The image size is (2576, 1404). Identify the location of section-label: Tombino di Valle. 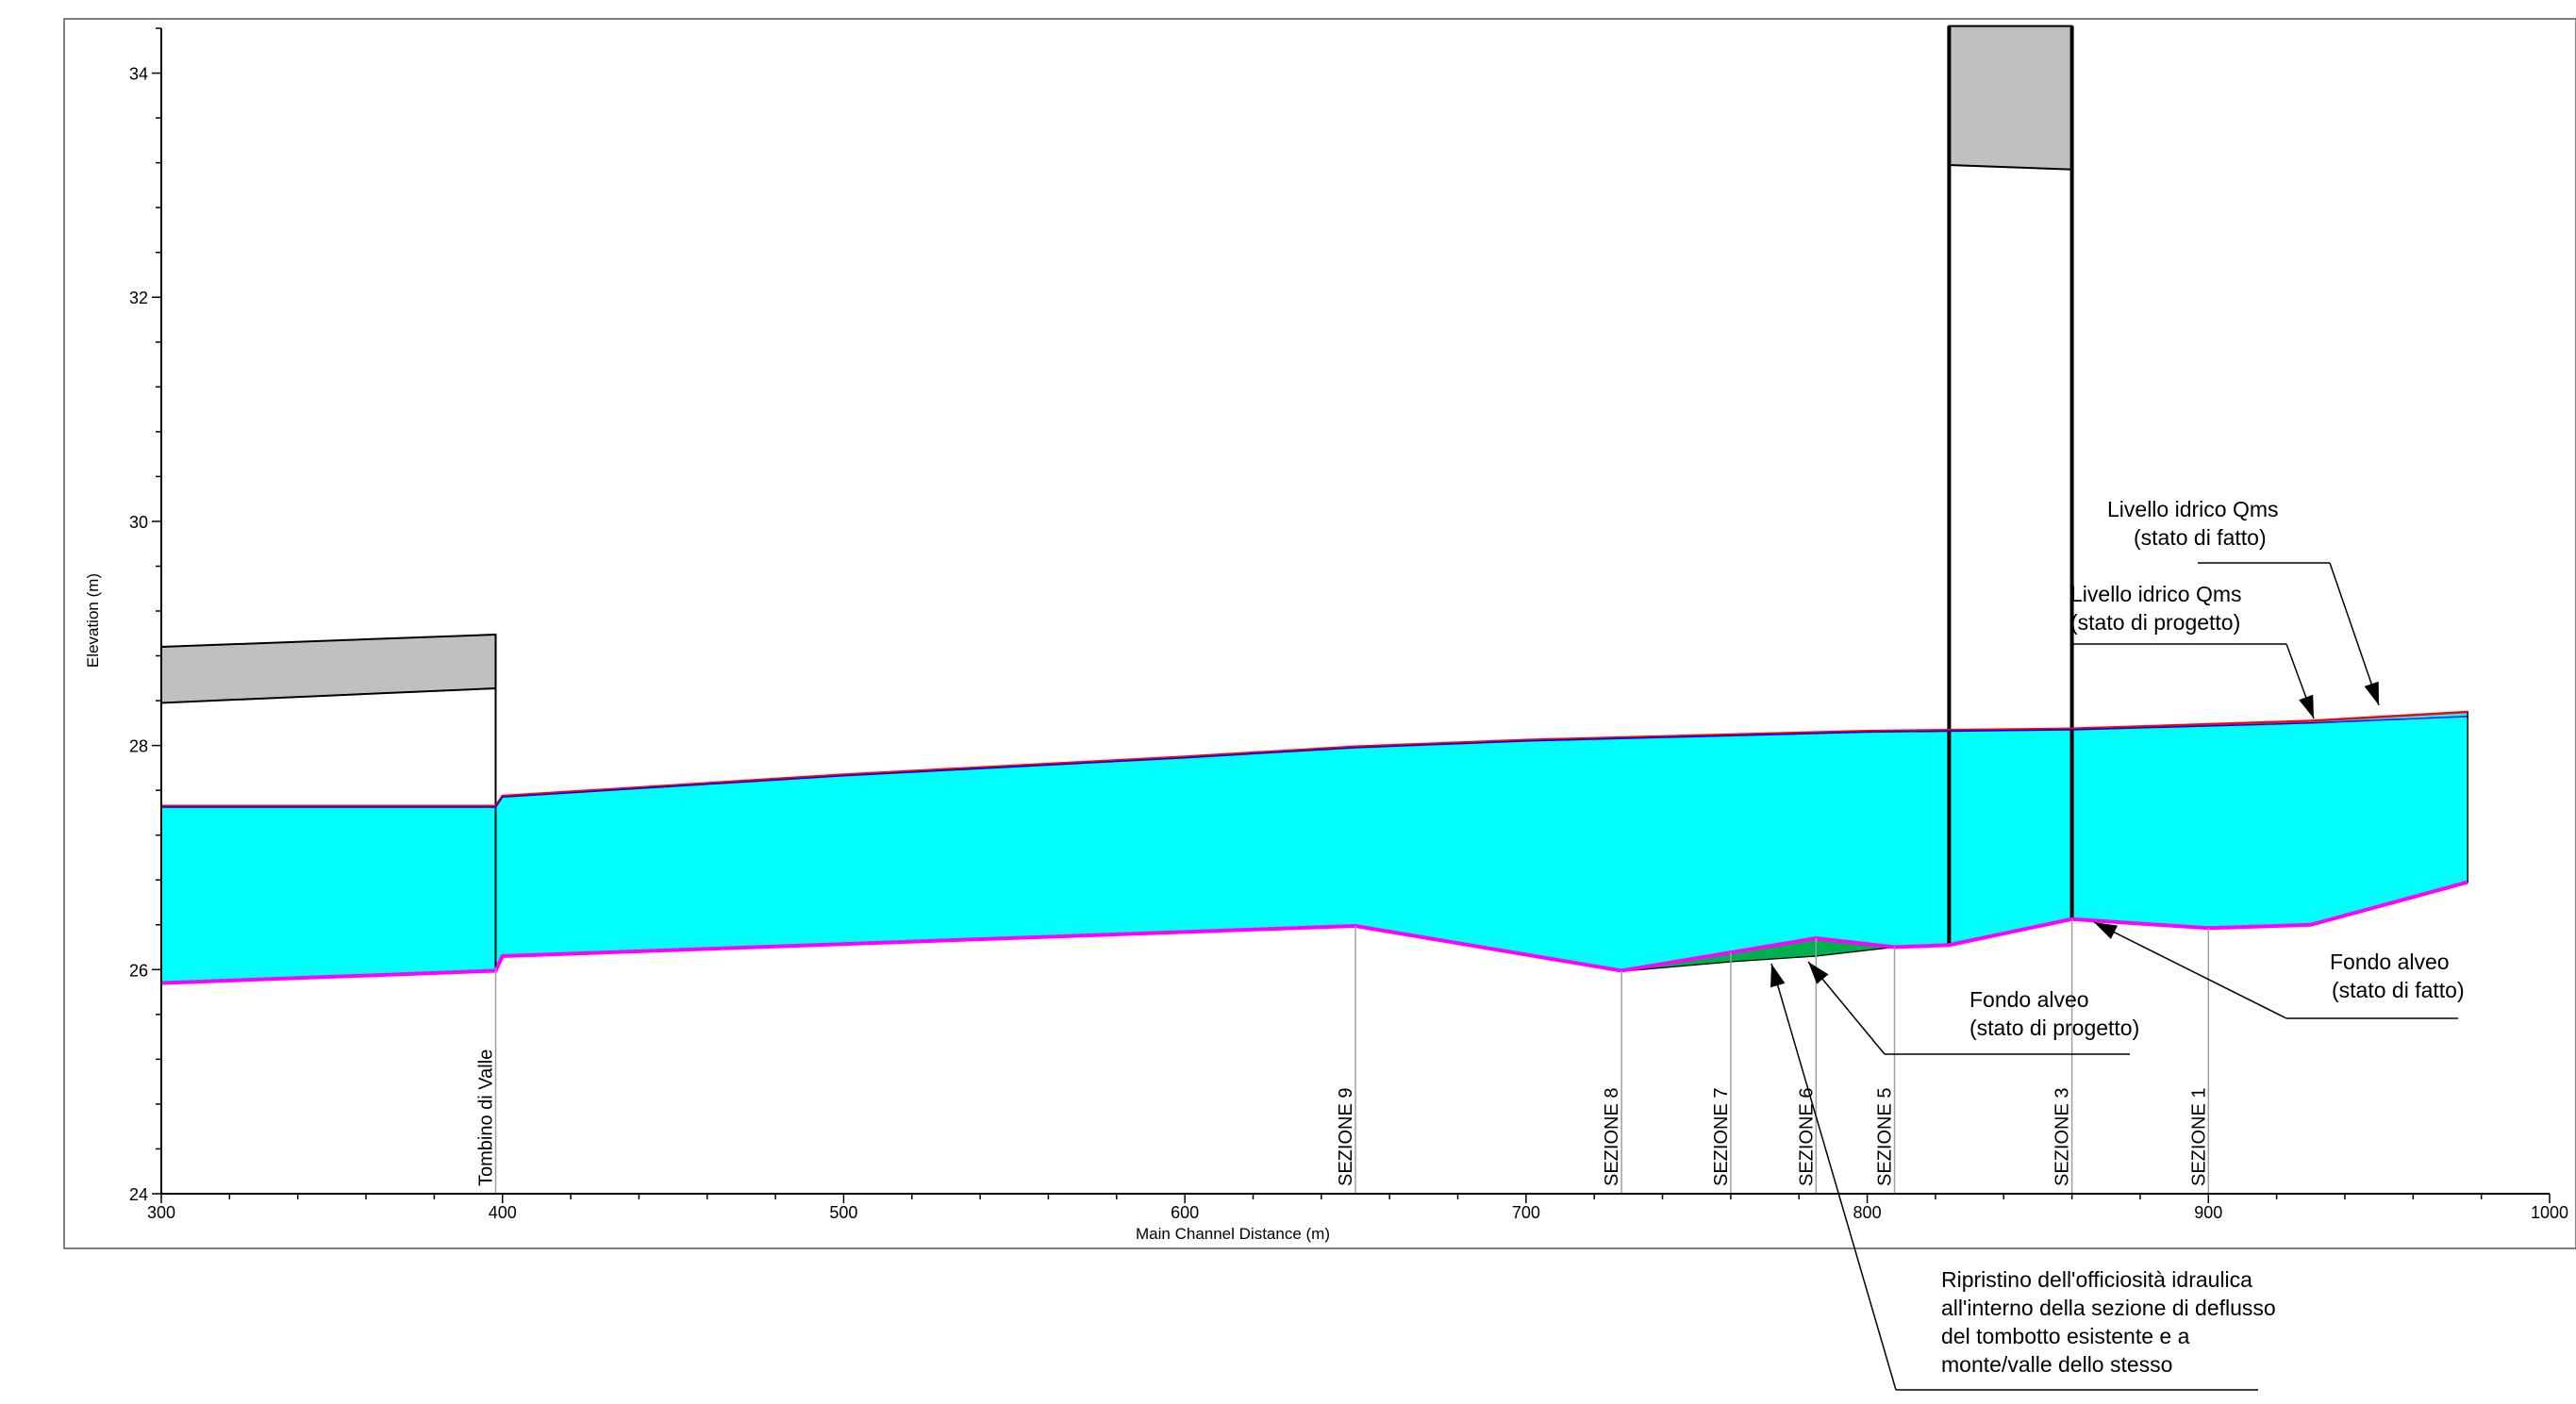
(485, 1117).